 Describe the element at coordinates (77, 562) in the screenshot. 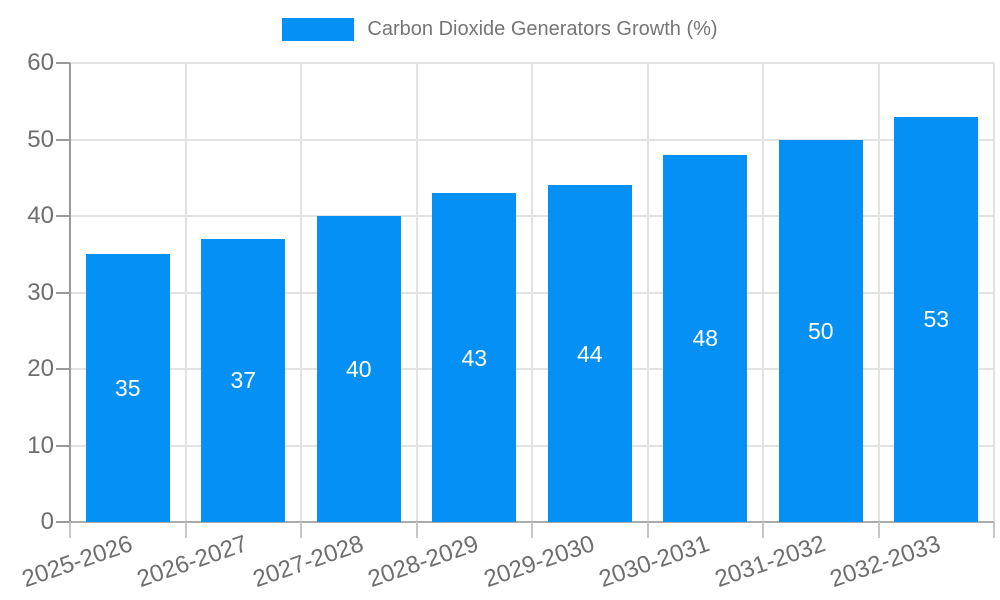

I see `x-tick-label: 2025-2026` at that location.